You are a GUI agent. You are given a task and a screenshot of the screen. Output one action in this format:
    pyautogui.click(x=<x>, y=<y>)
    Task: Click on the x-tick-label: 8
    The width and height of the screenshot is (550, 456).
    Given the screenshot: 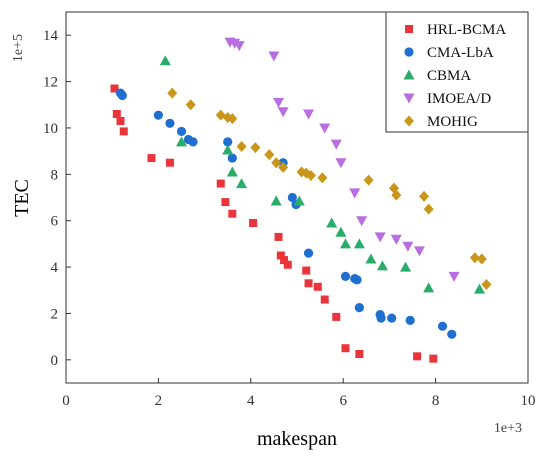 What is the action you would take?
    pyautogui.click(x=436, y=401)
    